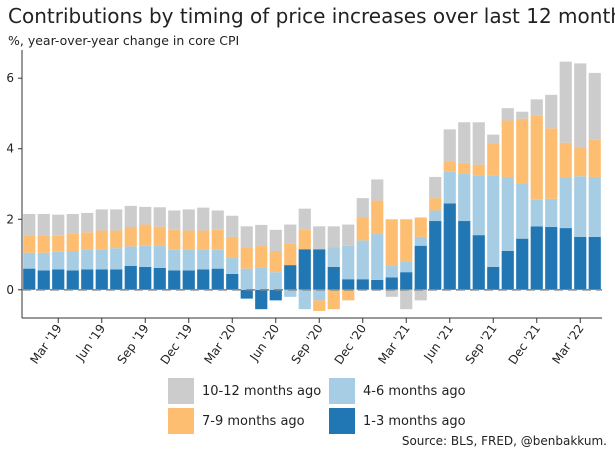 This screenshot has width=615, height=460. Describe the element at coordinates (253, 421) in the screenshot. I see `legend-label-7-9: 7-9 months ago` at that location.